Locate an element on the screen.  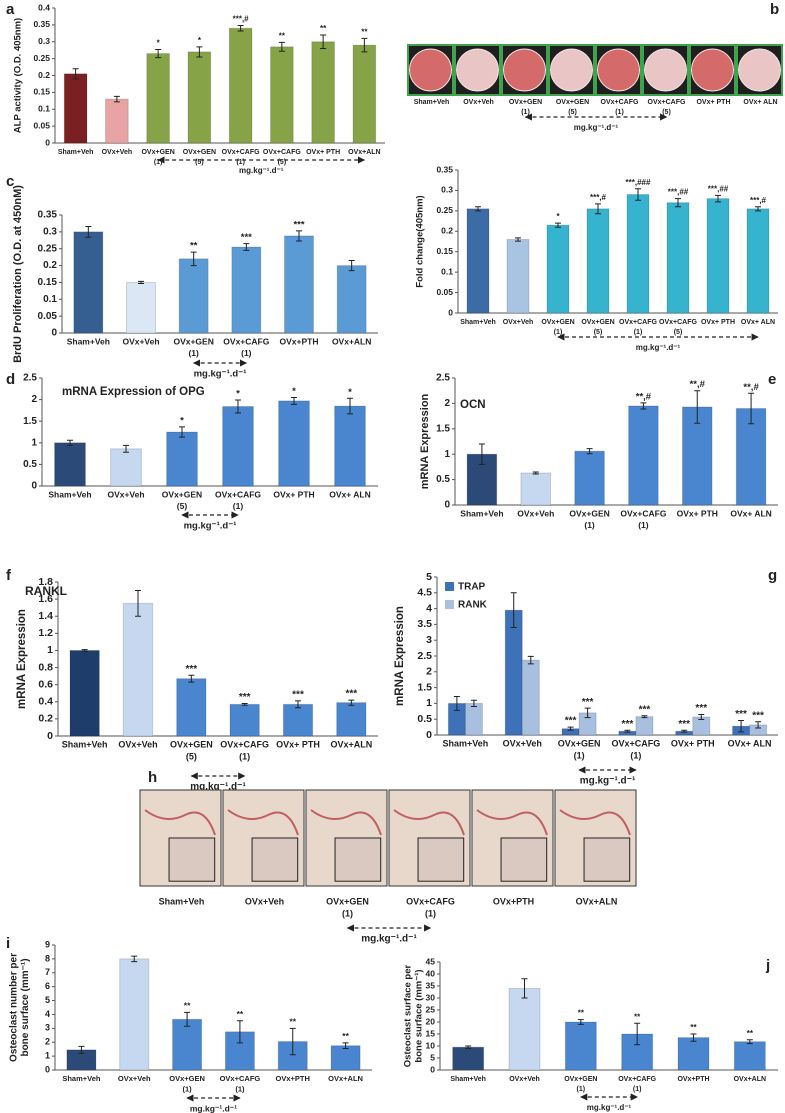
y-tick-label: 10 is located at coordinates (431, 1045).